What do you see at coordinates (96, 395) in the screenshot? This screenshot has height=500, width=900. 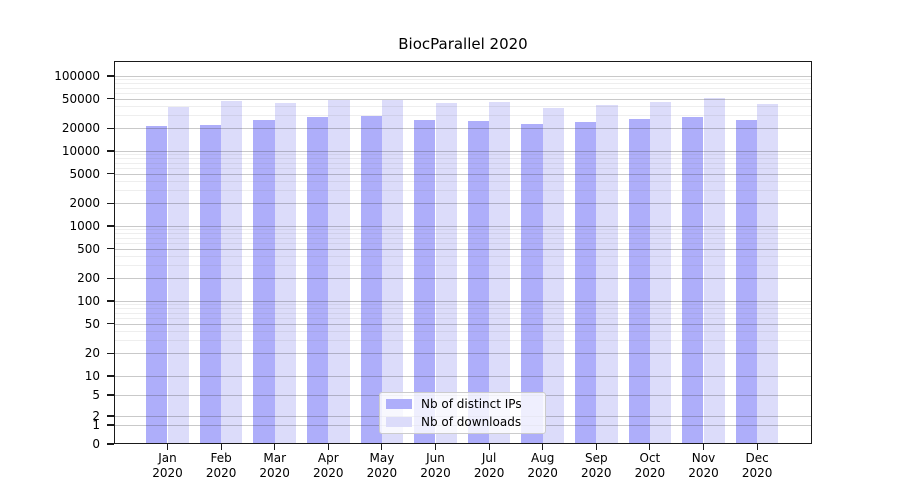 I see `y-tick-label: 5` at bounding box center [96, 395].